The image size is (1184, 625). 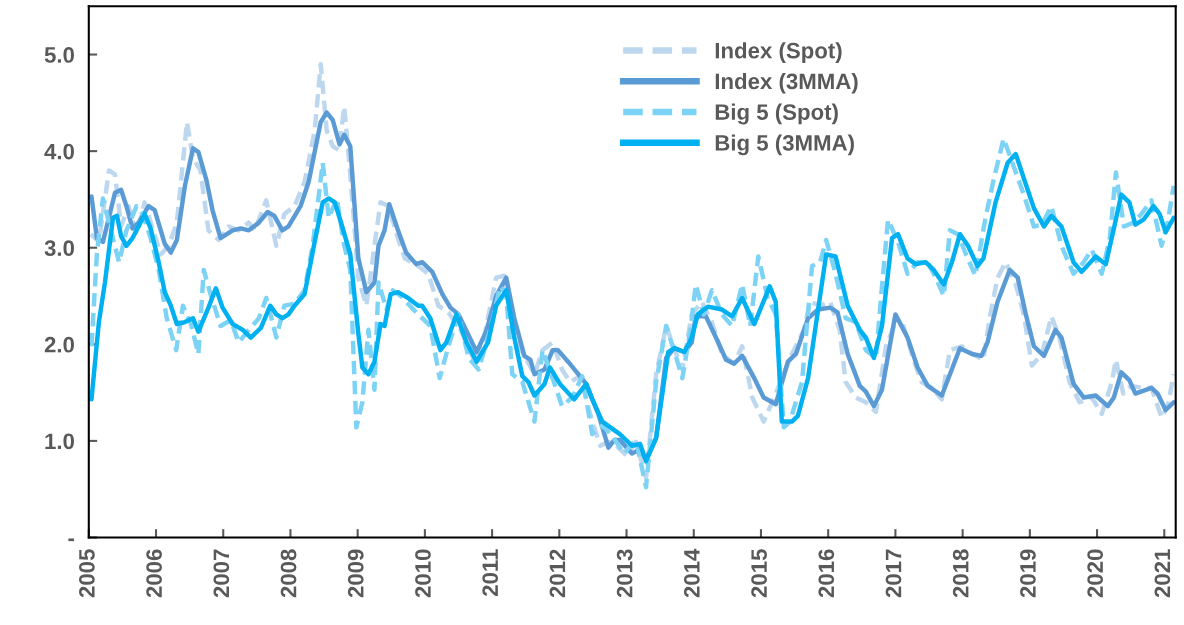 I want to click on x-tick-label: 2014, so click(x=691, y=573).